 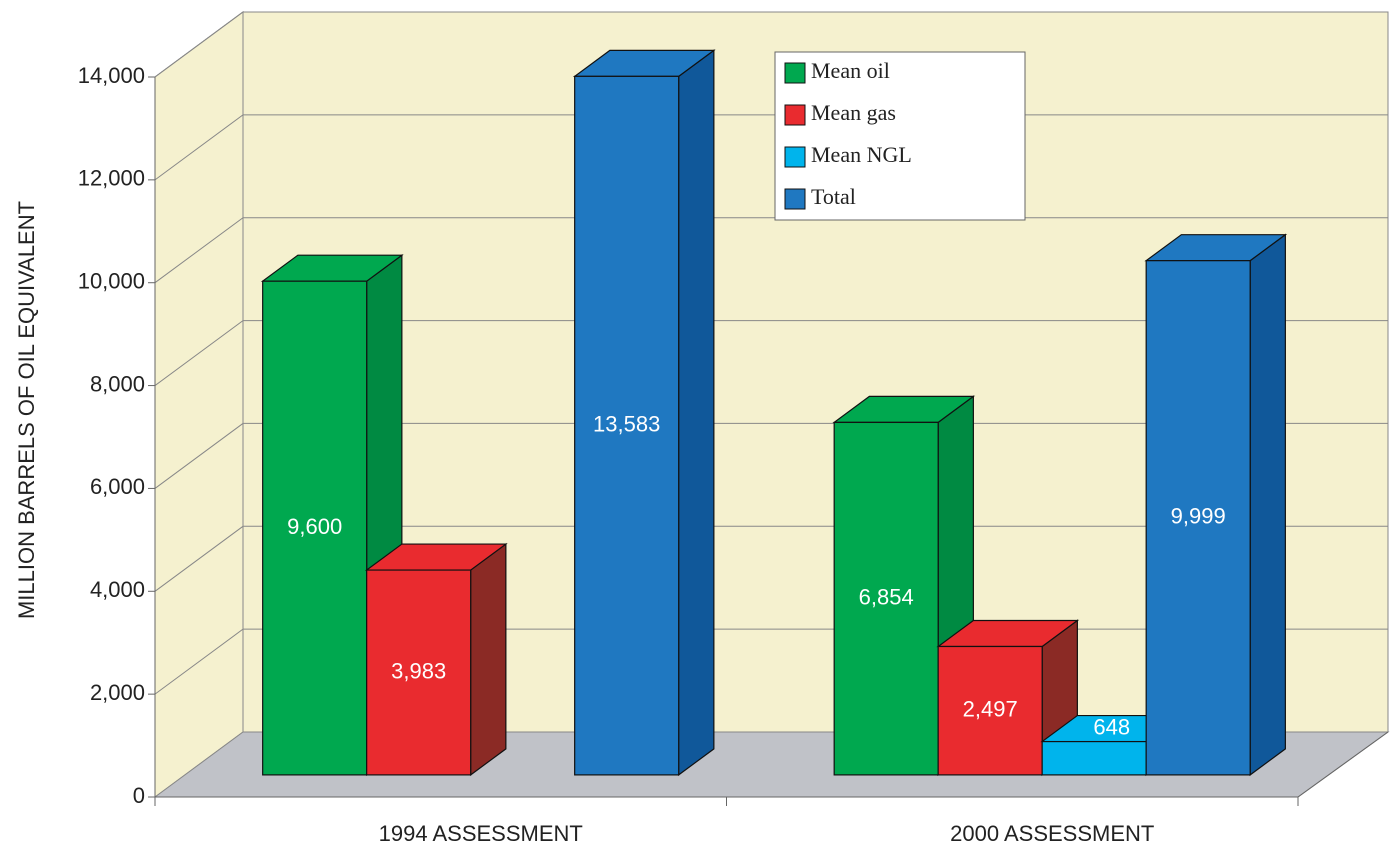 I want to click on value-label: 9,999, so click(x=1198, y=516).